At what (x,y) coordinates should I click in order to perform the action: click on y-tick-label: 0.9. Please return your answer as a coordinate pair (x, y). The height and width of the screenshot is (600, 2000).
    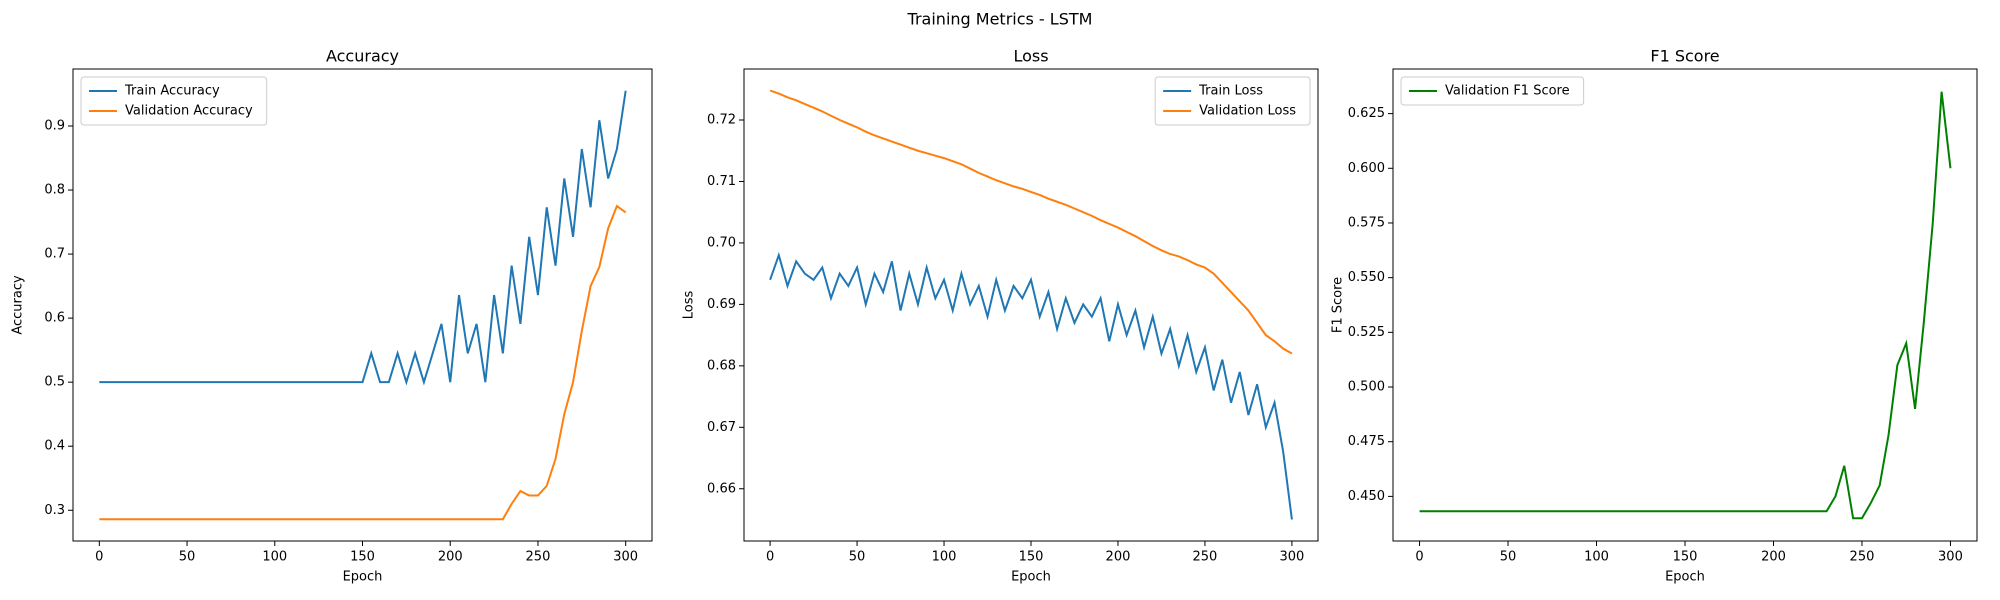
    Looking at the image, I should click on (54, 125).